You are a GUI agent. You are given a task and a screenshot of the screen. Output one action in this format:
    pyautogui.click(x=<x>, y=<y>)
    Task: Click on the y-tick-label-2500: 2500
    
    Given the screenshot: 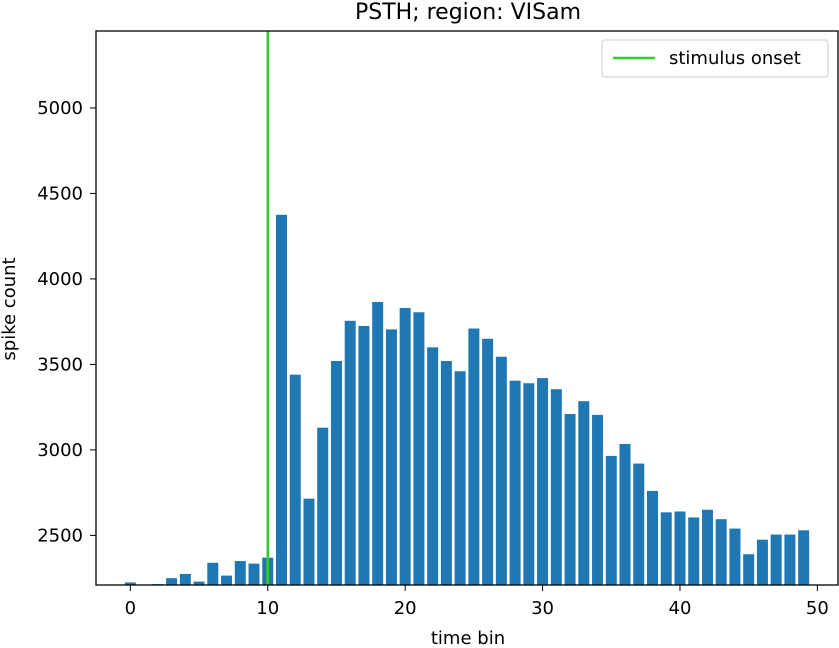 What is the action you would take?
    pyautogui.click(x=60, y=535)
    